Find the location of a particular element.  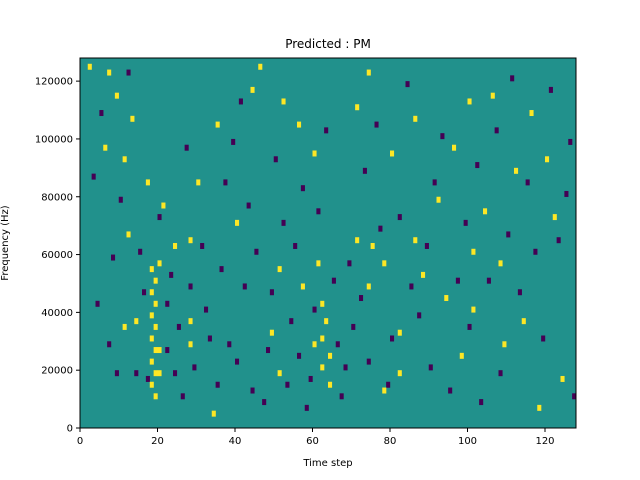

y-tick-label: 40000 is located at coordinates (57, 313).